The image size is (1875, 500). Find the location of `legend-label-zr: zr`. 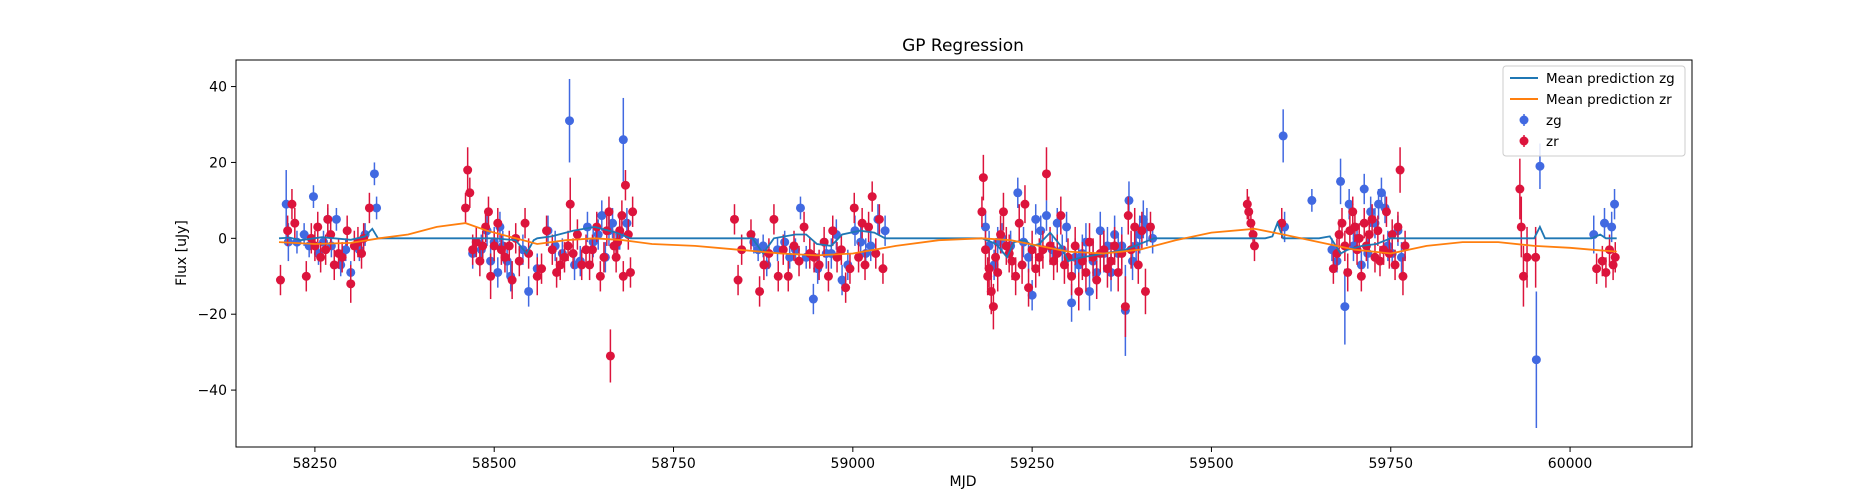

legend-label-zr: zr is located at coordinates (1552, 142).